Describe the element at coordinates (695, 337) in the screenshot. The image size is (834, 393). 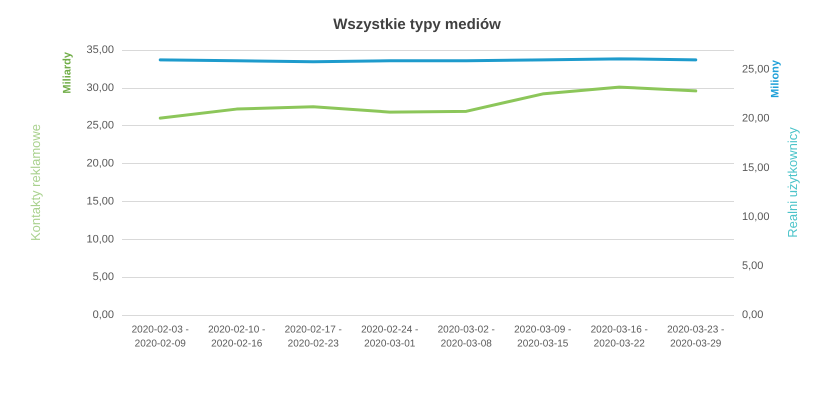
I see `x-tick-label: 2020-03-23 - 2020-03-29` at that location.